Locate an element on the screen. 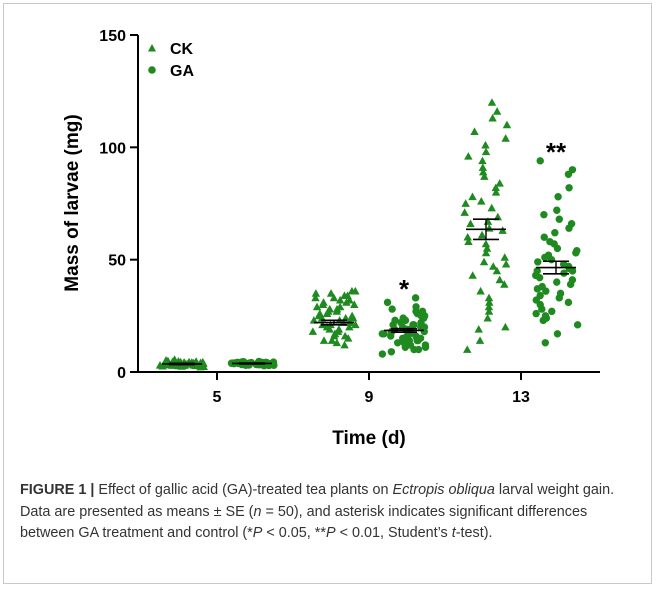  x-tick-label: 13 is located at coordinates (521, 397).